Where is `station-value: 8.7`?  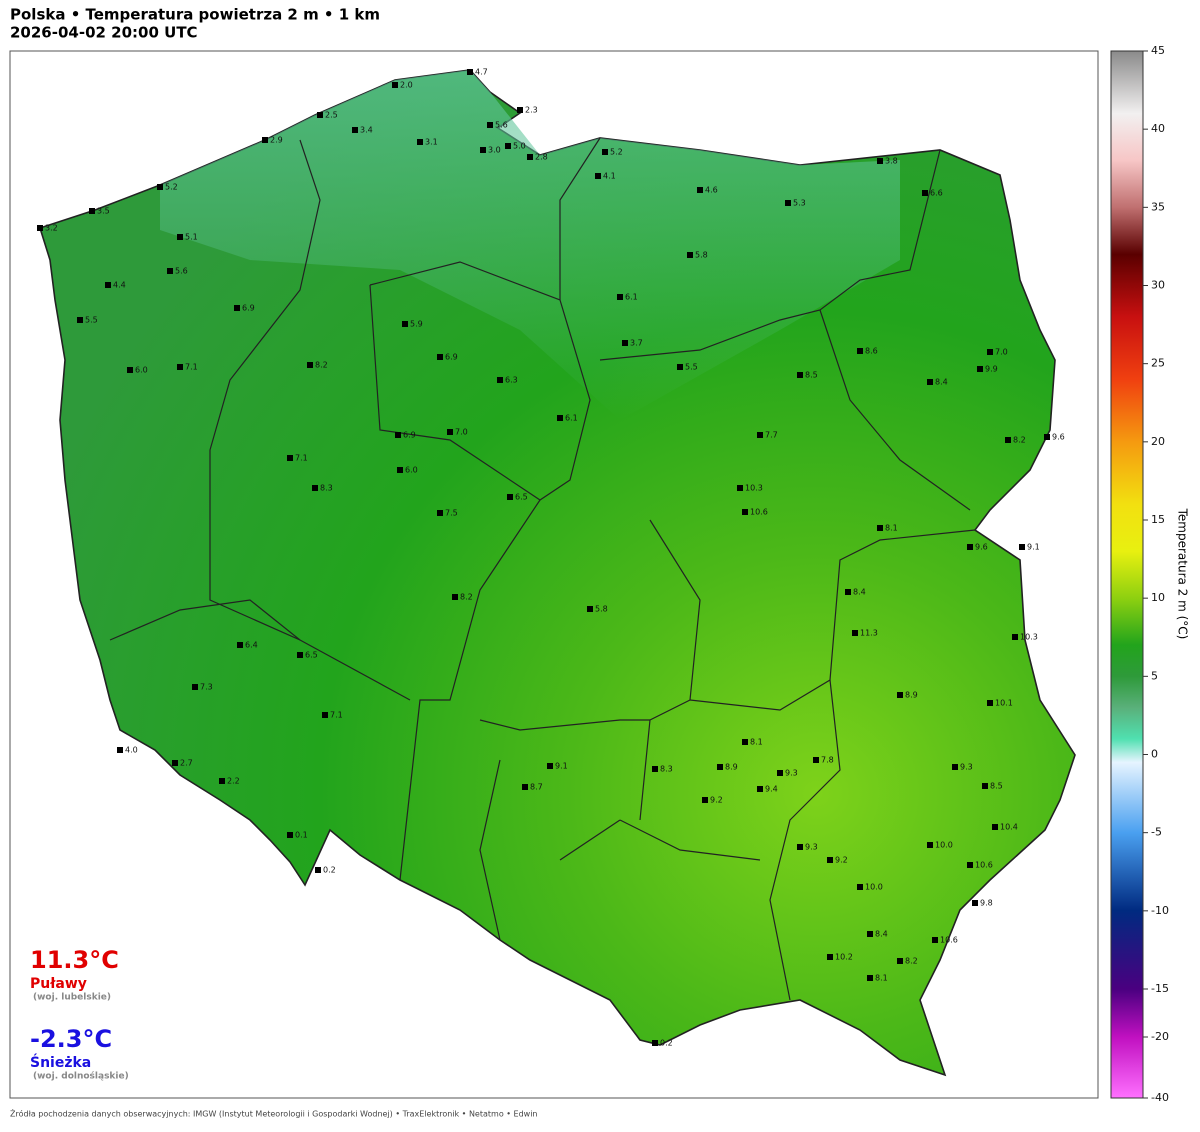
station-value: 8.7 is located at coordinates (536, 787).